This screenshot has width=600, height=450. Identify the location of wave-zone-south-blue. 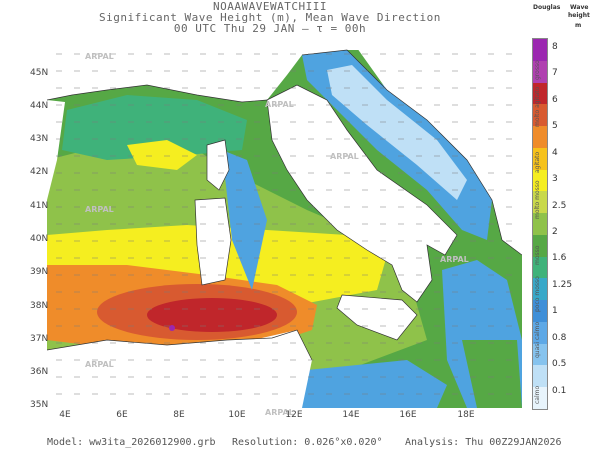
(372, 384).